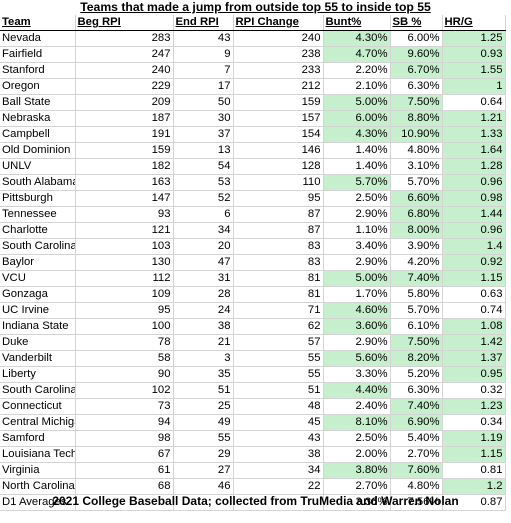 The width and height of the screenshot is (511, 523). I want to click on cell-hr-per-game: 1.33, so click(474, 134).